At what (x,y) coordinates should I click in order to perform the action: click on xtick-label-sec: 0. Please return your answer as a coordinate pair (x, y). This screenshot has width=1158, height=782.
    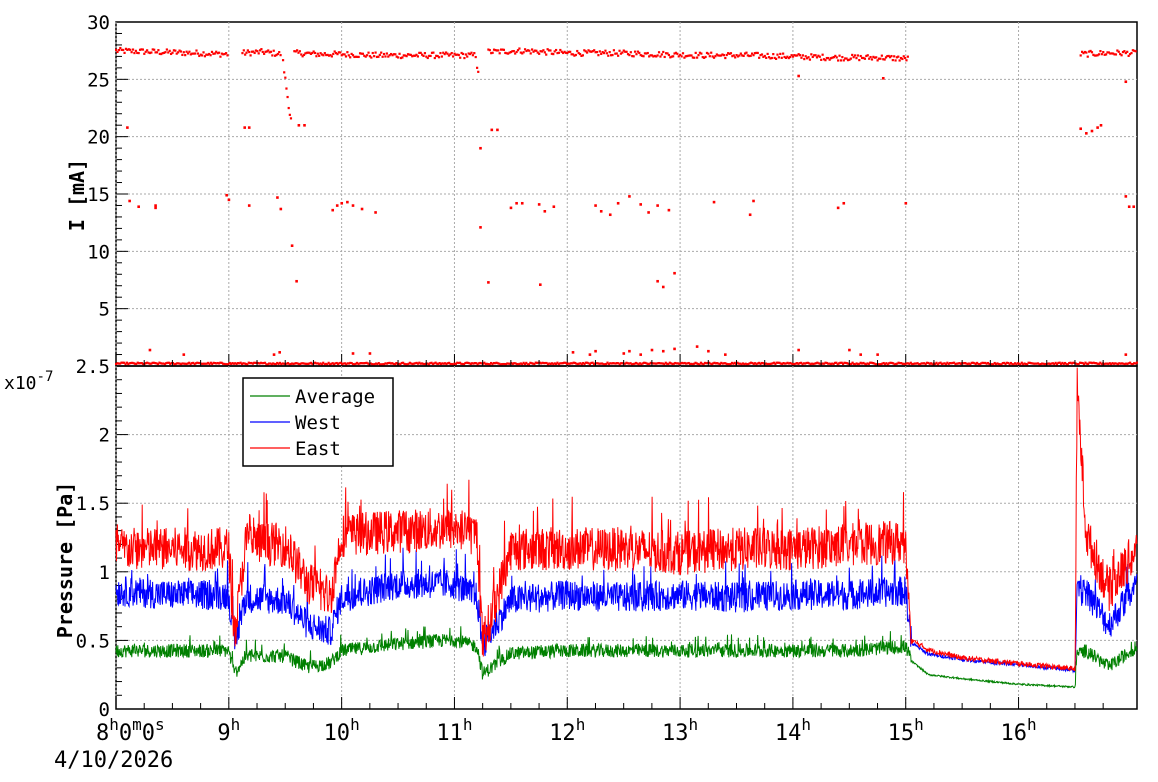
    Looking at the image, I should click on (148, 733).